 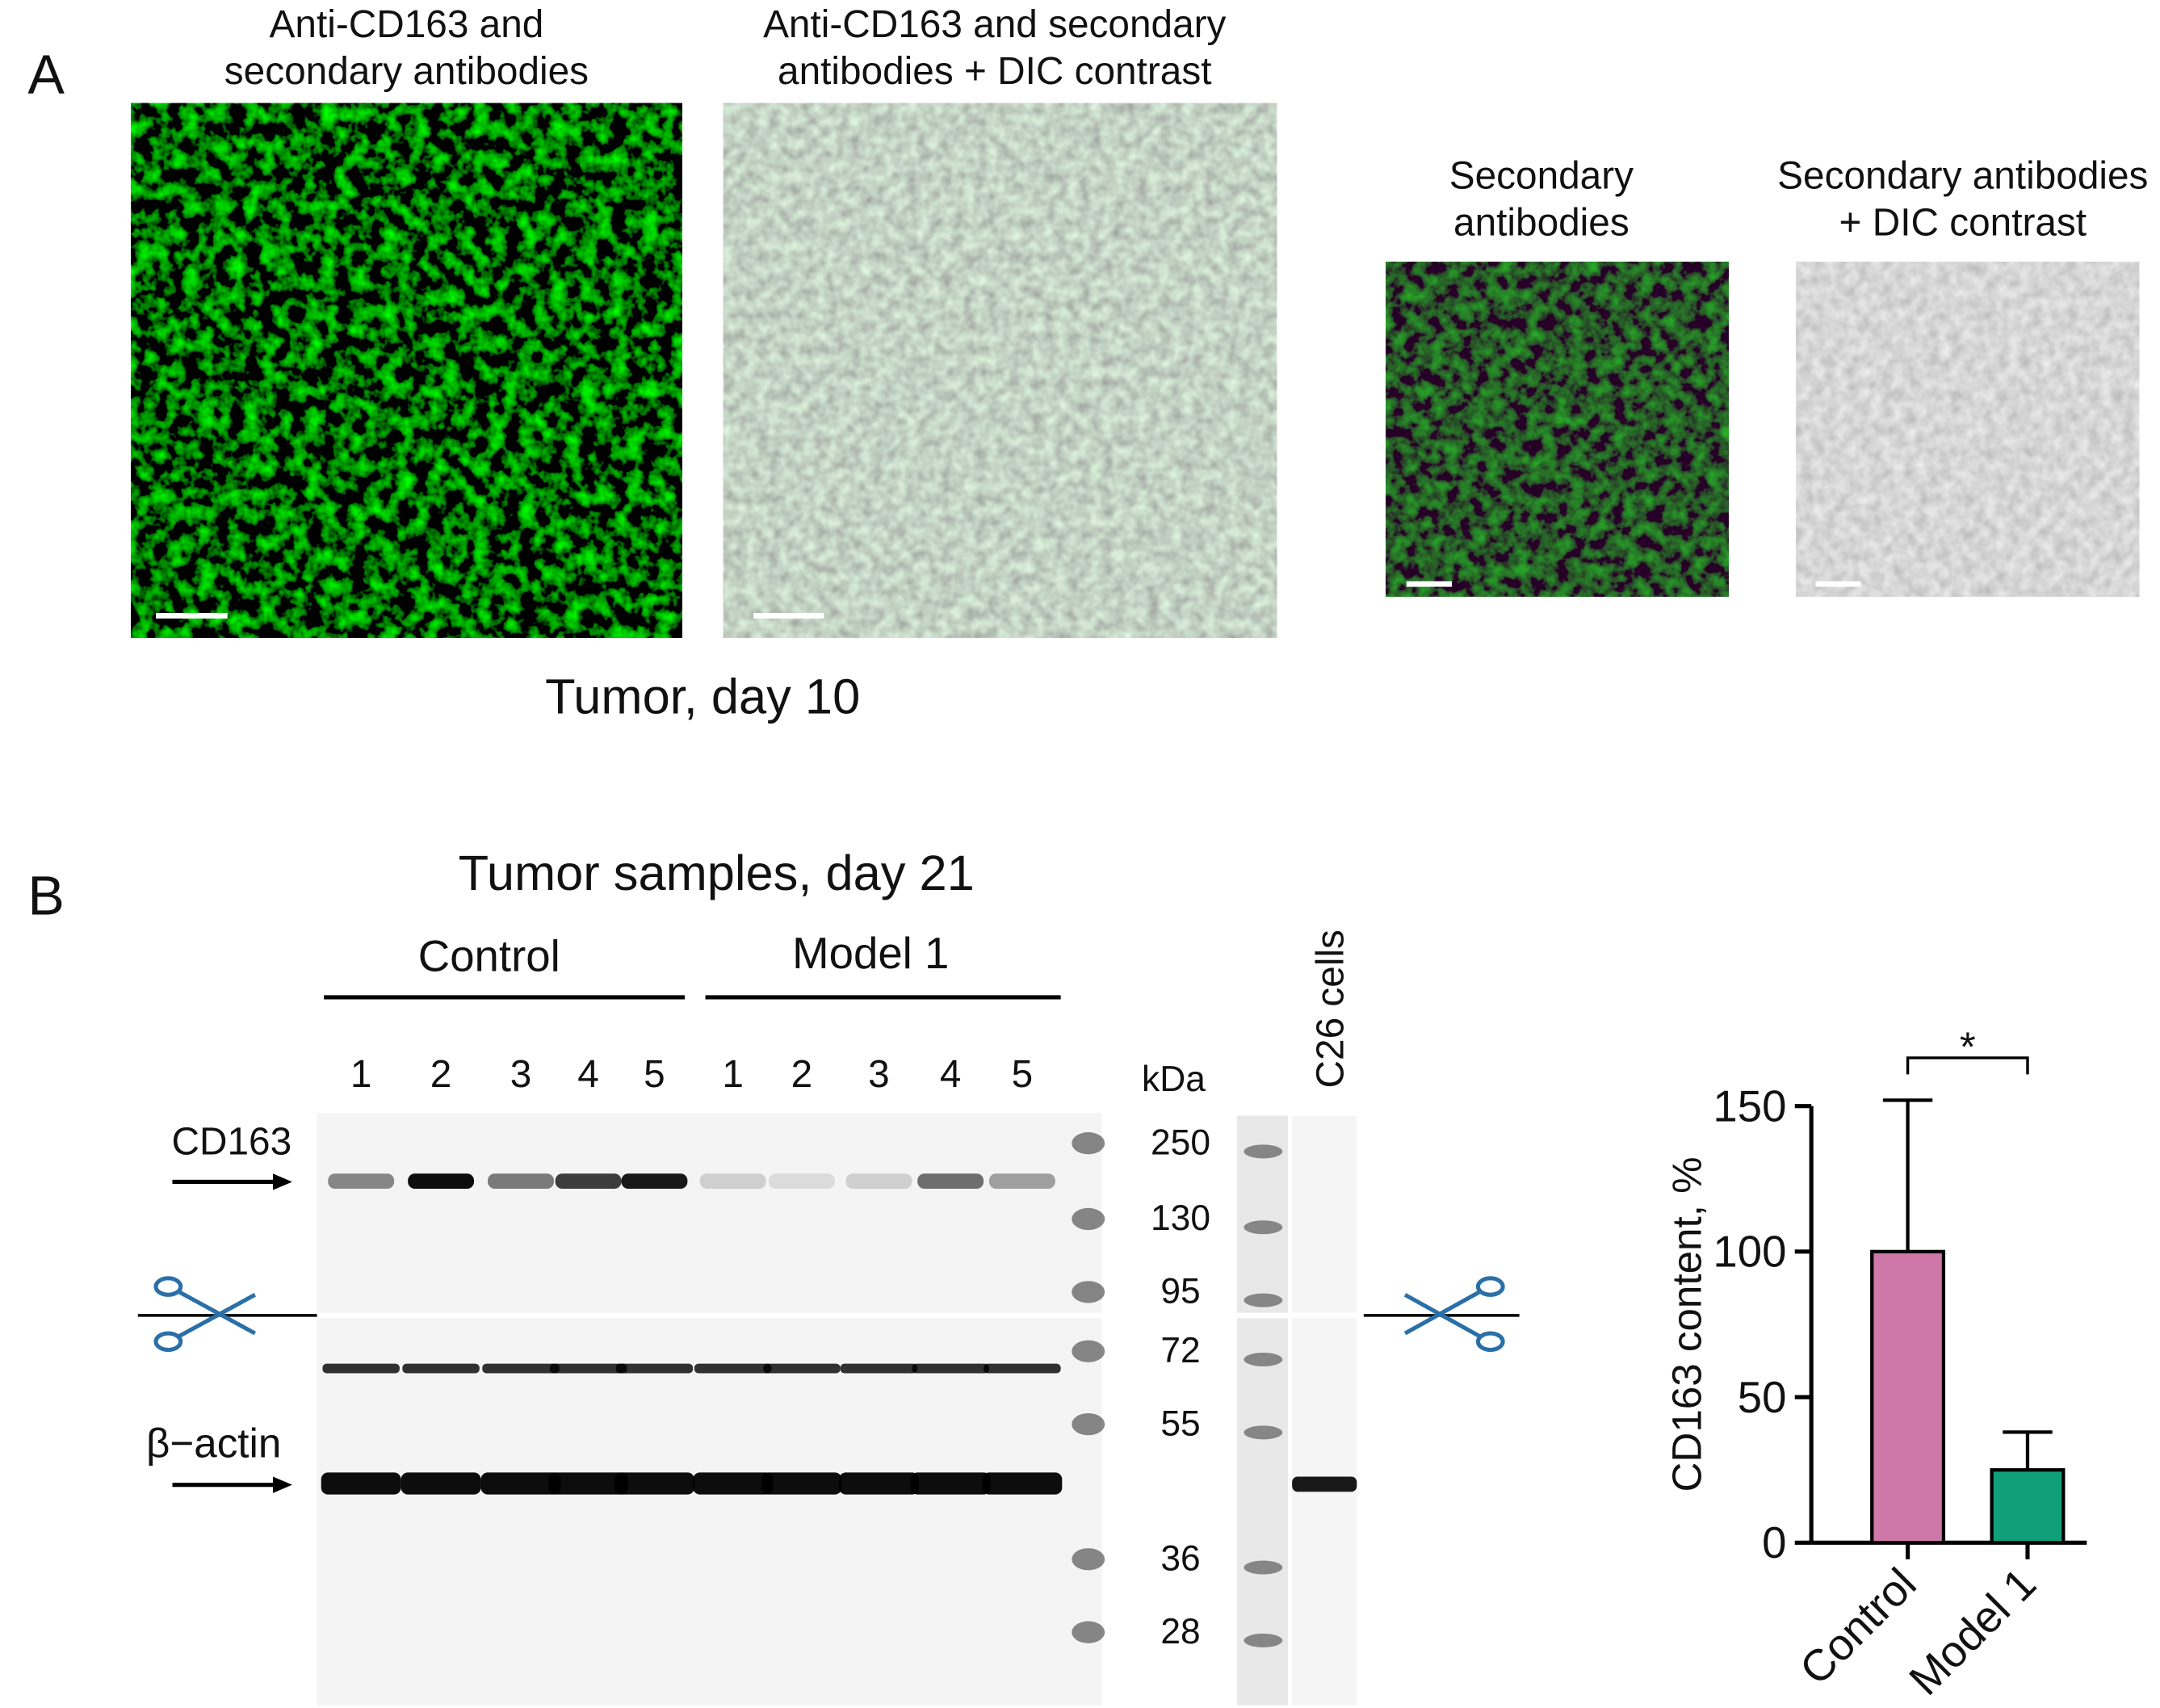 I want to click on scissors, so click(x=829, y=1314).